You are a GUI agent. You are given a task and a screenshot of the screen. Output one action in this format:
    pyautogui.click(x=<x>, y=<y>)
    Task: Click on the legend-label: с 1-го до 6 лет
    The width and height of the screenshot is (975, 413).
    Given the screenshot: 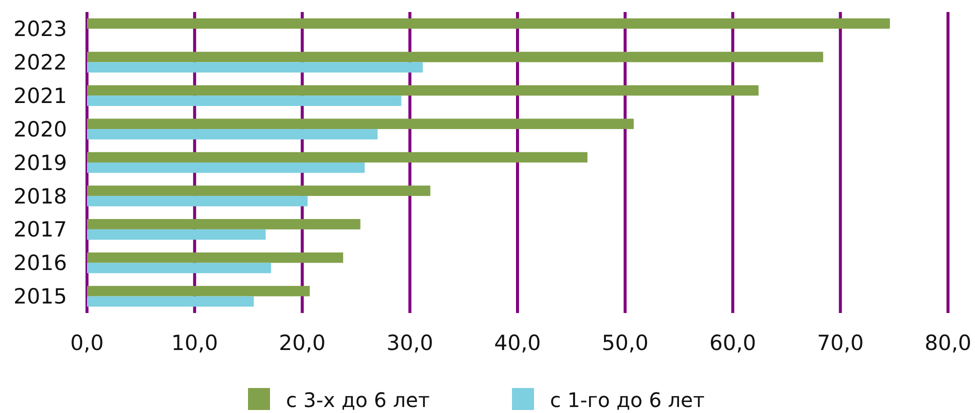 What is the action you would take?
    pyautogui.click(x=627, y=400)
    